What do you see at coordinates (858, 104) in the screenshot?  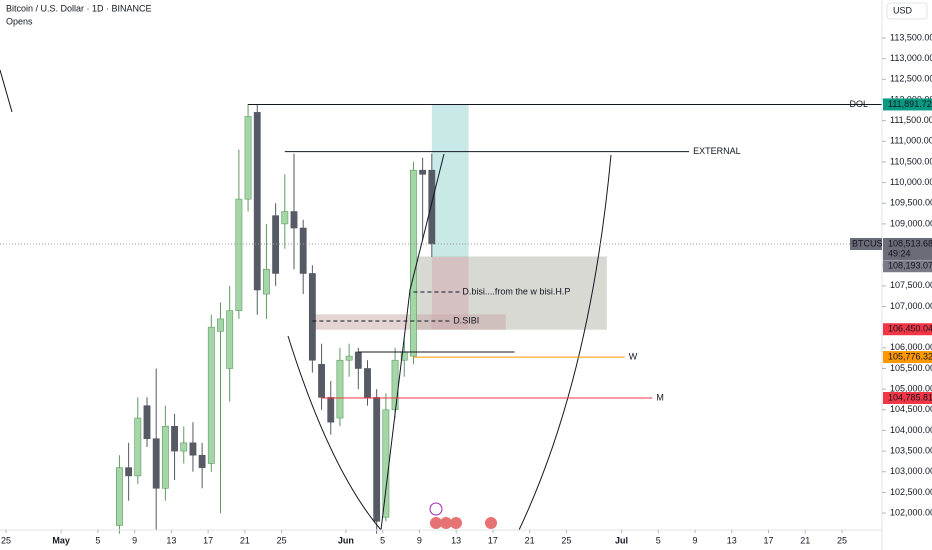 I see `level-label: DOL` at bounding box center [858, 104].